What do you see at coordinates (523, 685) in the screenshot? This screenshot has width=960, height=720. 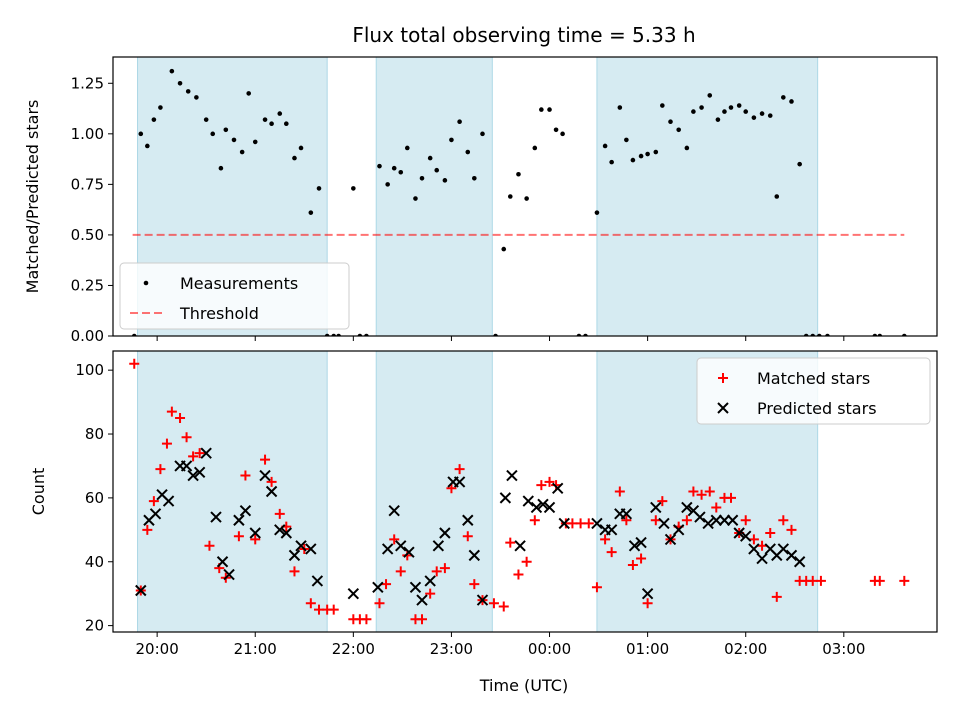 I see `x-axis-label: Time (UTC)` at bounding box center [523, 685].